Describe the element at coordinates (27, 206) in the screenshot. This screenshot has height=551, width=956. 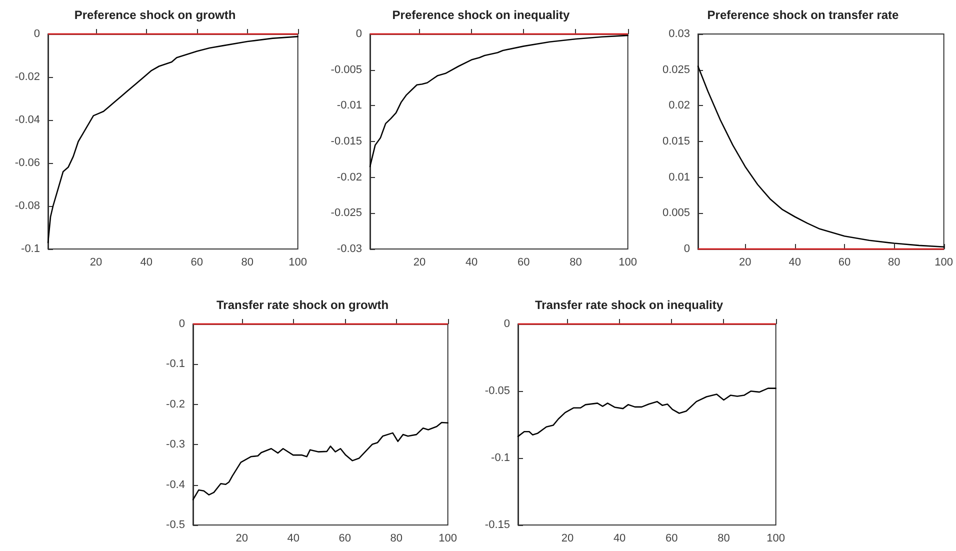
I see `y-tick-label: -0.08` at that location.